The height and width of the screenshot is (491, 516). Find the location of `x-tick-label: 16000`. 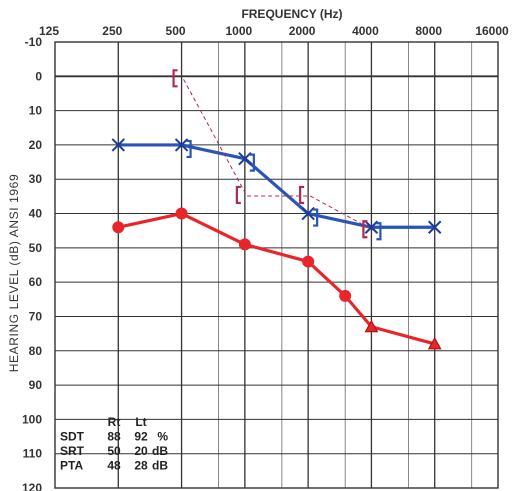

x-tick-label: 16000 is located at coordinates (492, 31).